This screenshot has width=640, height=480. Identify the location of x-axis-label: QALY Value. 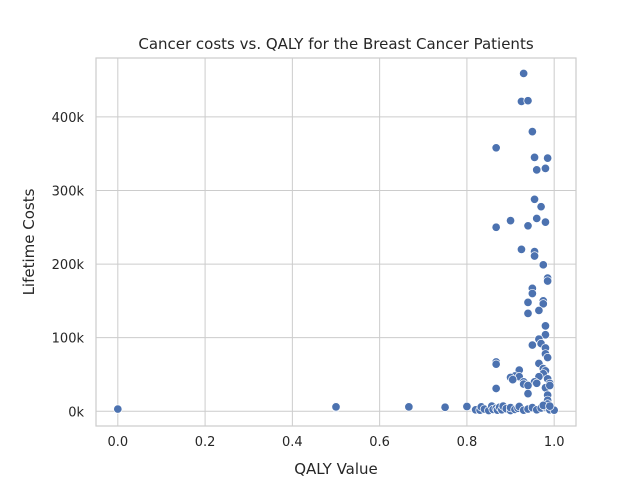
(336, 469).